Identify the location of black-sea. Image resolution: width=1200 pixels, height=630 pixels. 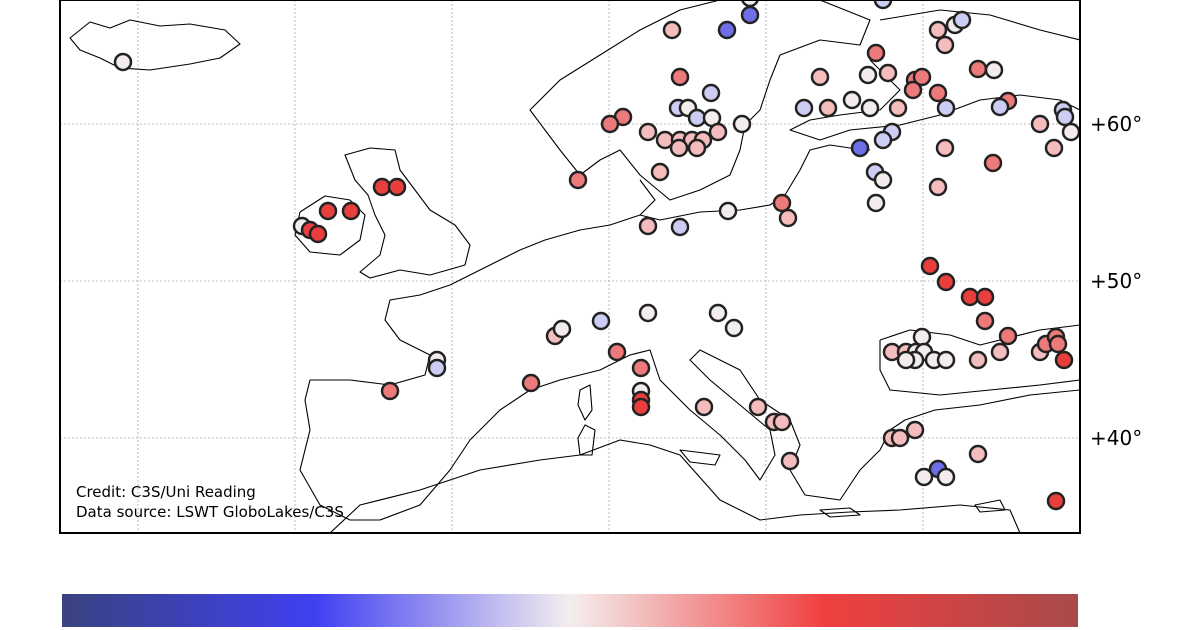
(979, 360).